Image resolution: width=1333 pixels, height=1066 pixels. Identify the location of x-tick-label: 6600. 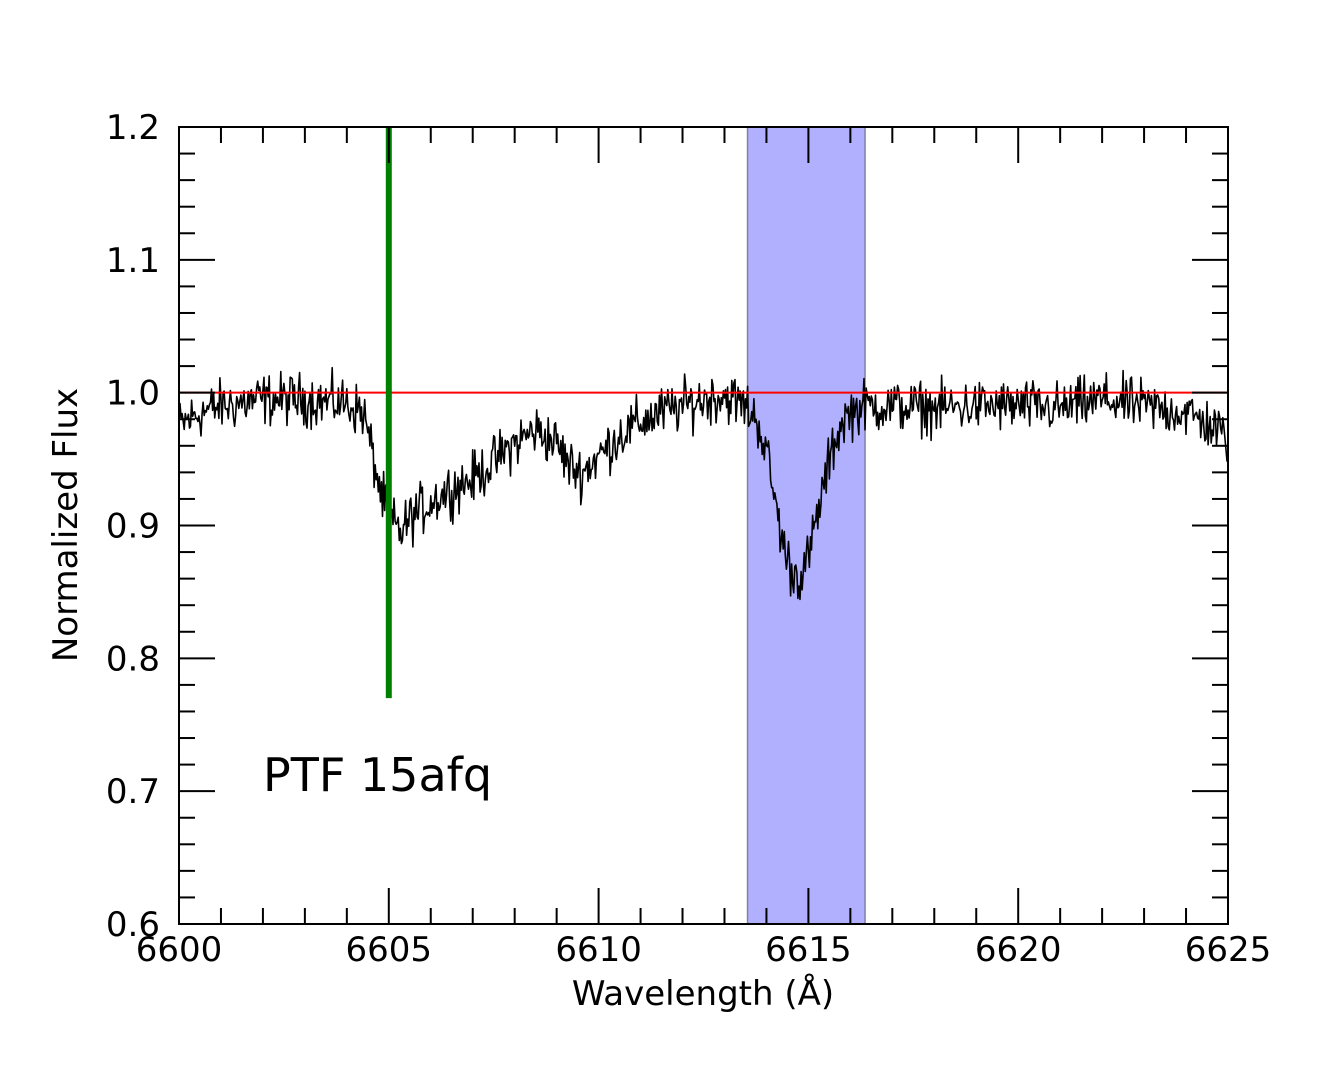
(179, 950).